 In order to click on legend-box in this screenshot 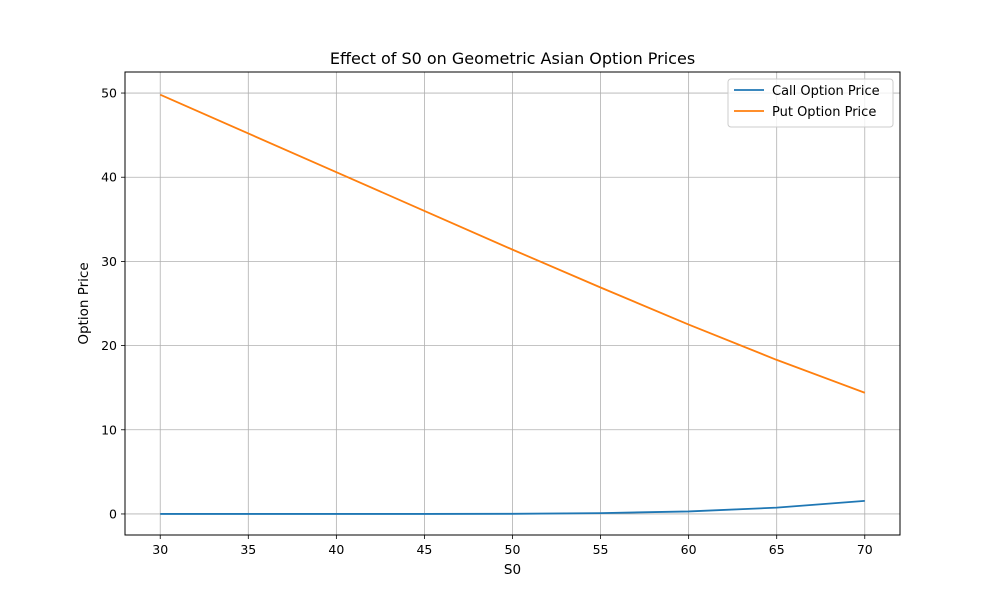, I will do `click(810, 103)`.